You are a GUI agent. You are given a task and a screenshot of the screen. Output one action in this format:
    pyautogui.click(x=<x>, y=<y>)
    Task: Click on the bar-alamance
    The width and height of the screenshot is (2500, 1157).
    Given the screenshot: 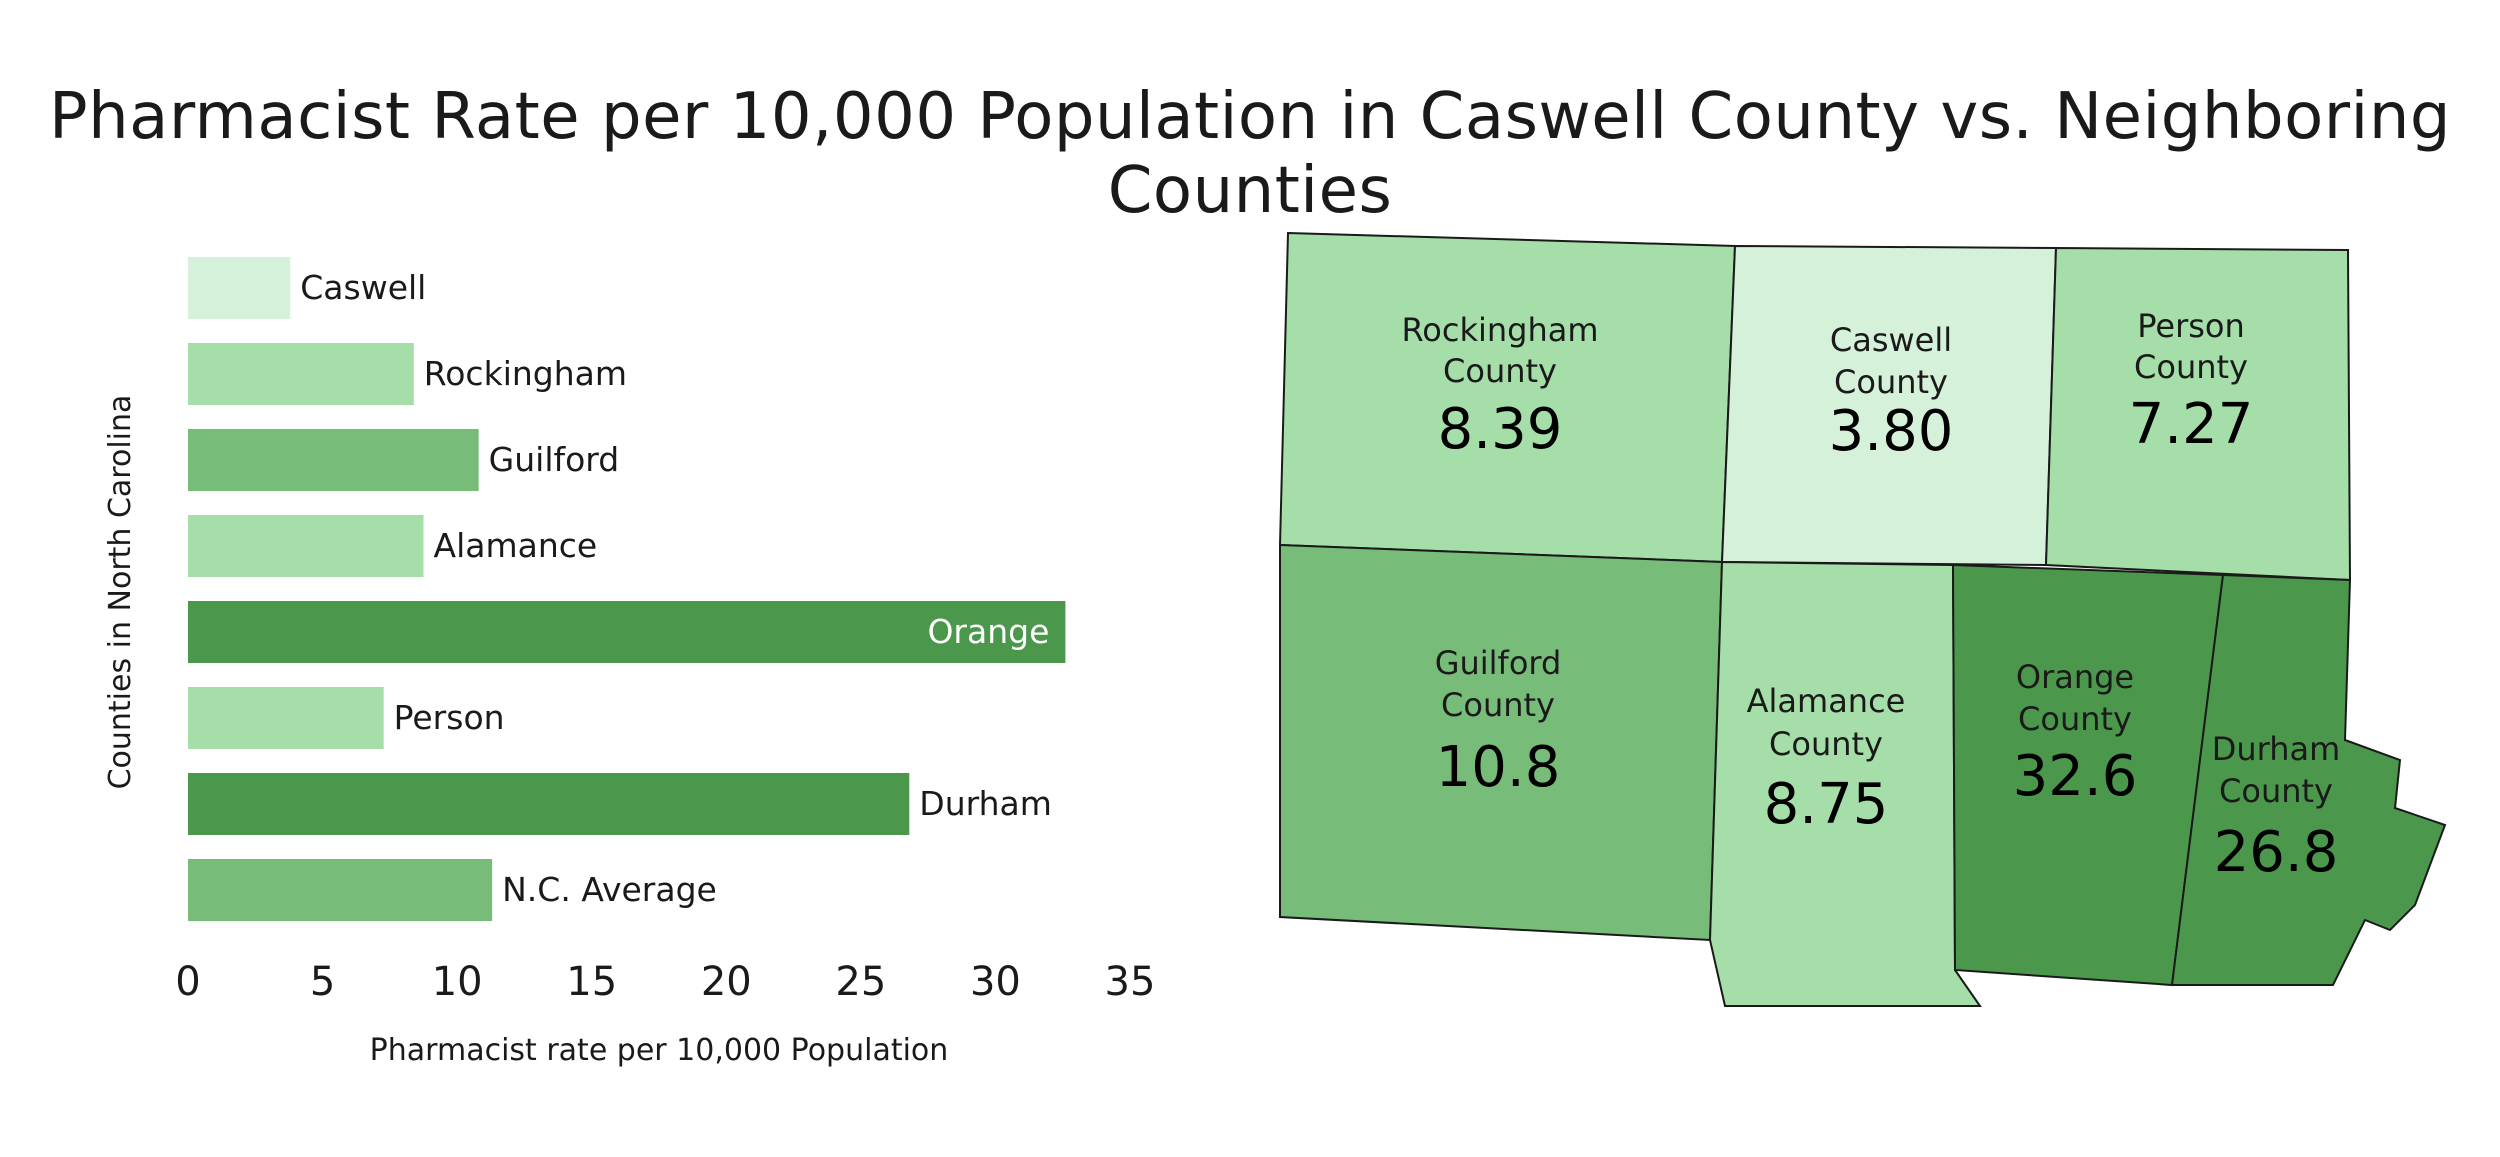 What is the action you would take?
    pyautogui.click(x=306, y=546)
    